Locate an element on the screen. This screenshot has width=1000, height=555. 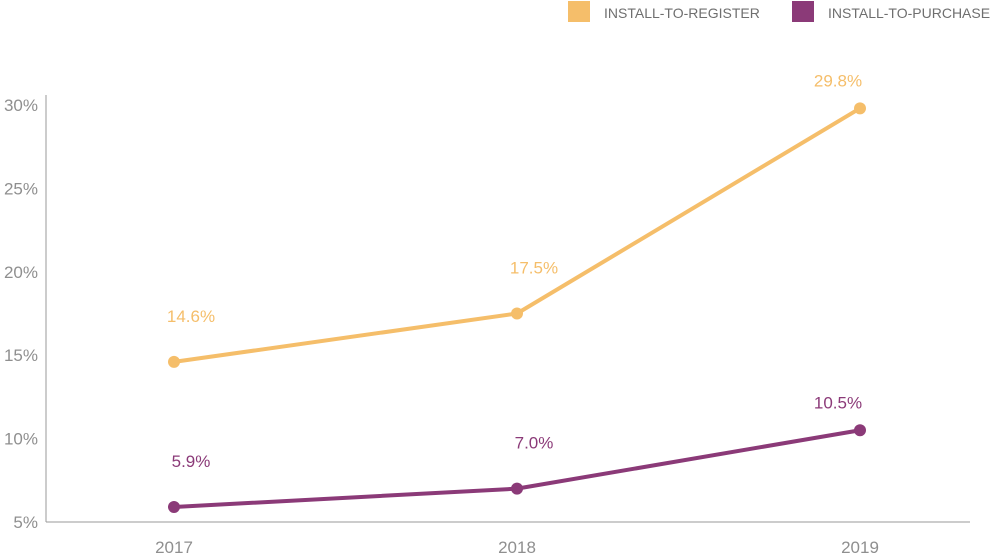
x-tick-label: 2018 is located at coordinates (517, 546).